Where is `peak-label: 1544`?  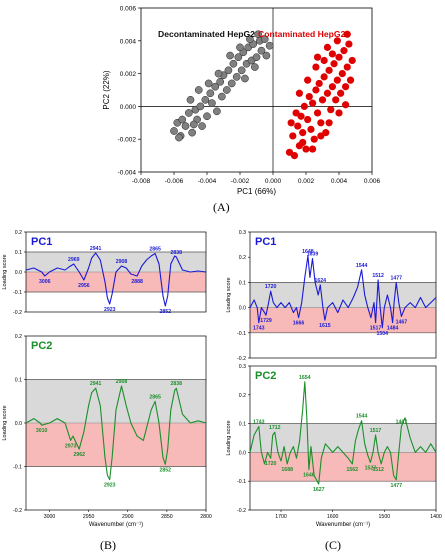 peak-label: 1544 is located at coordinates (362, 417).